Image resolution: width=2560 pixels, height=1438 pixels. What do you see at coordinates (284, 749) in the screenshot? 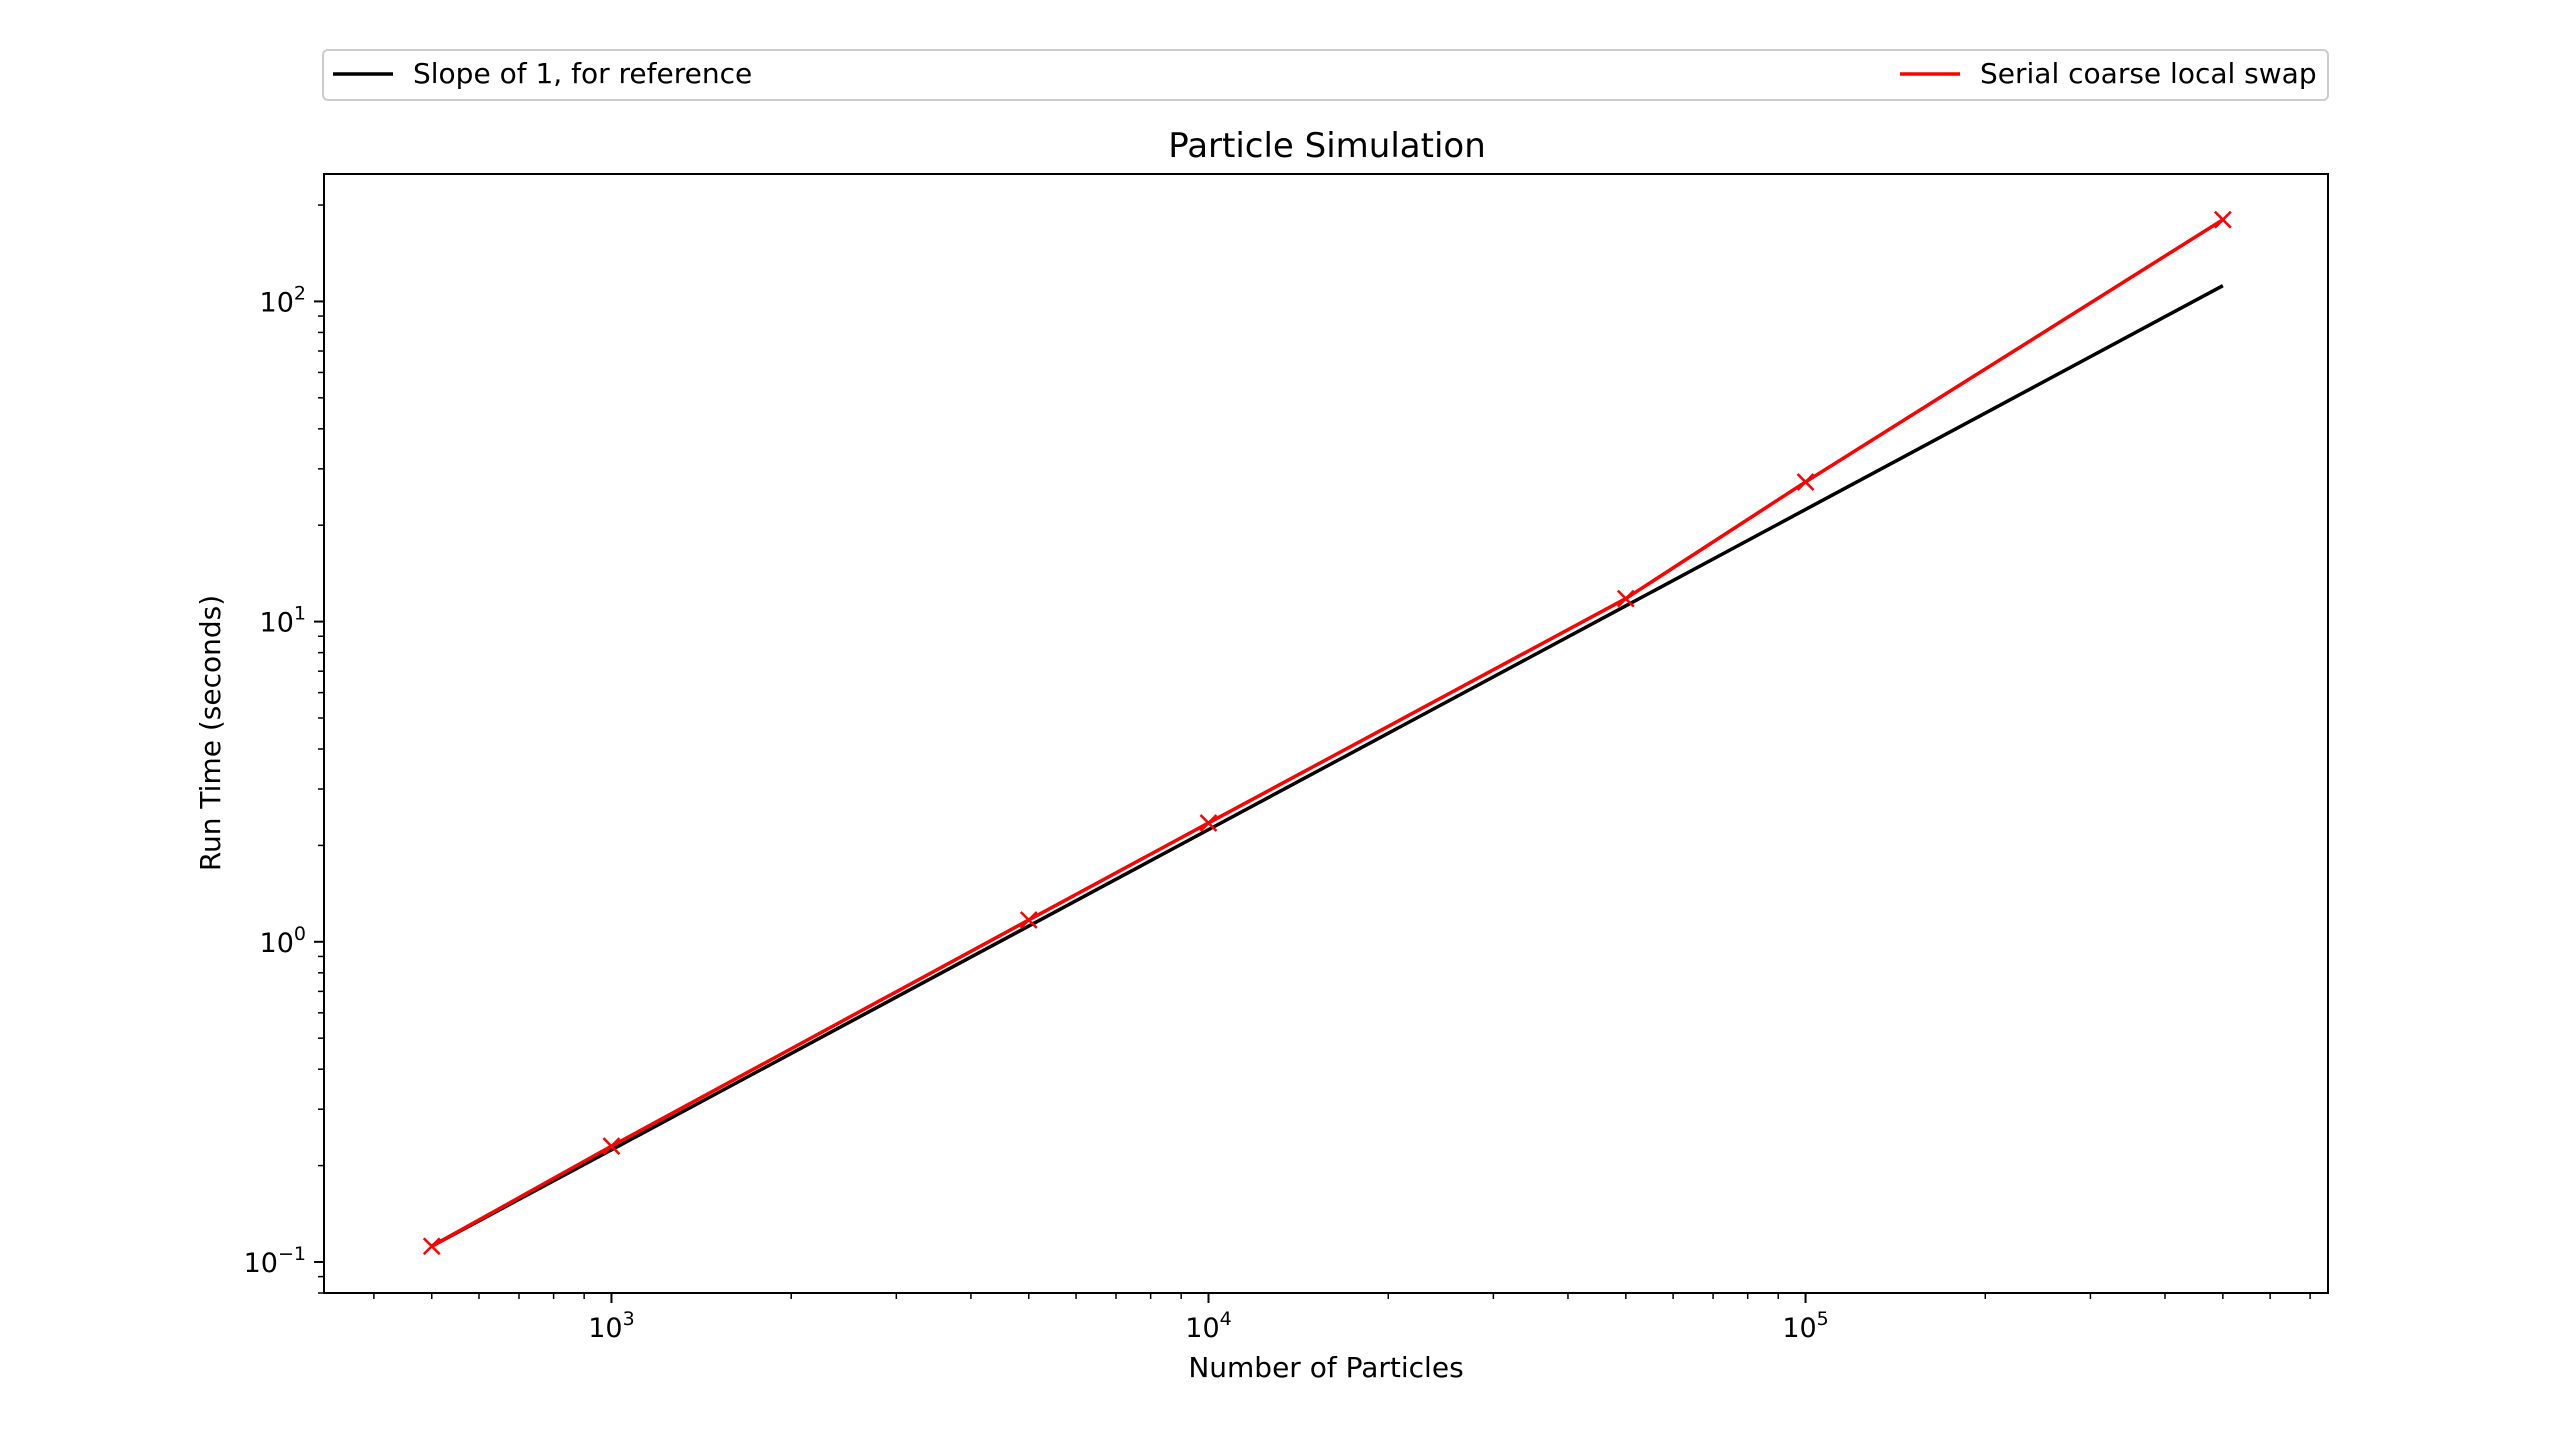
I see `y-axis: 10⁻¹ 10⁰ 10¹ 10²` at bounding box center [284, 749].